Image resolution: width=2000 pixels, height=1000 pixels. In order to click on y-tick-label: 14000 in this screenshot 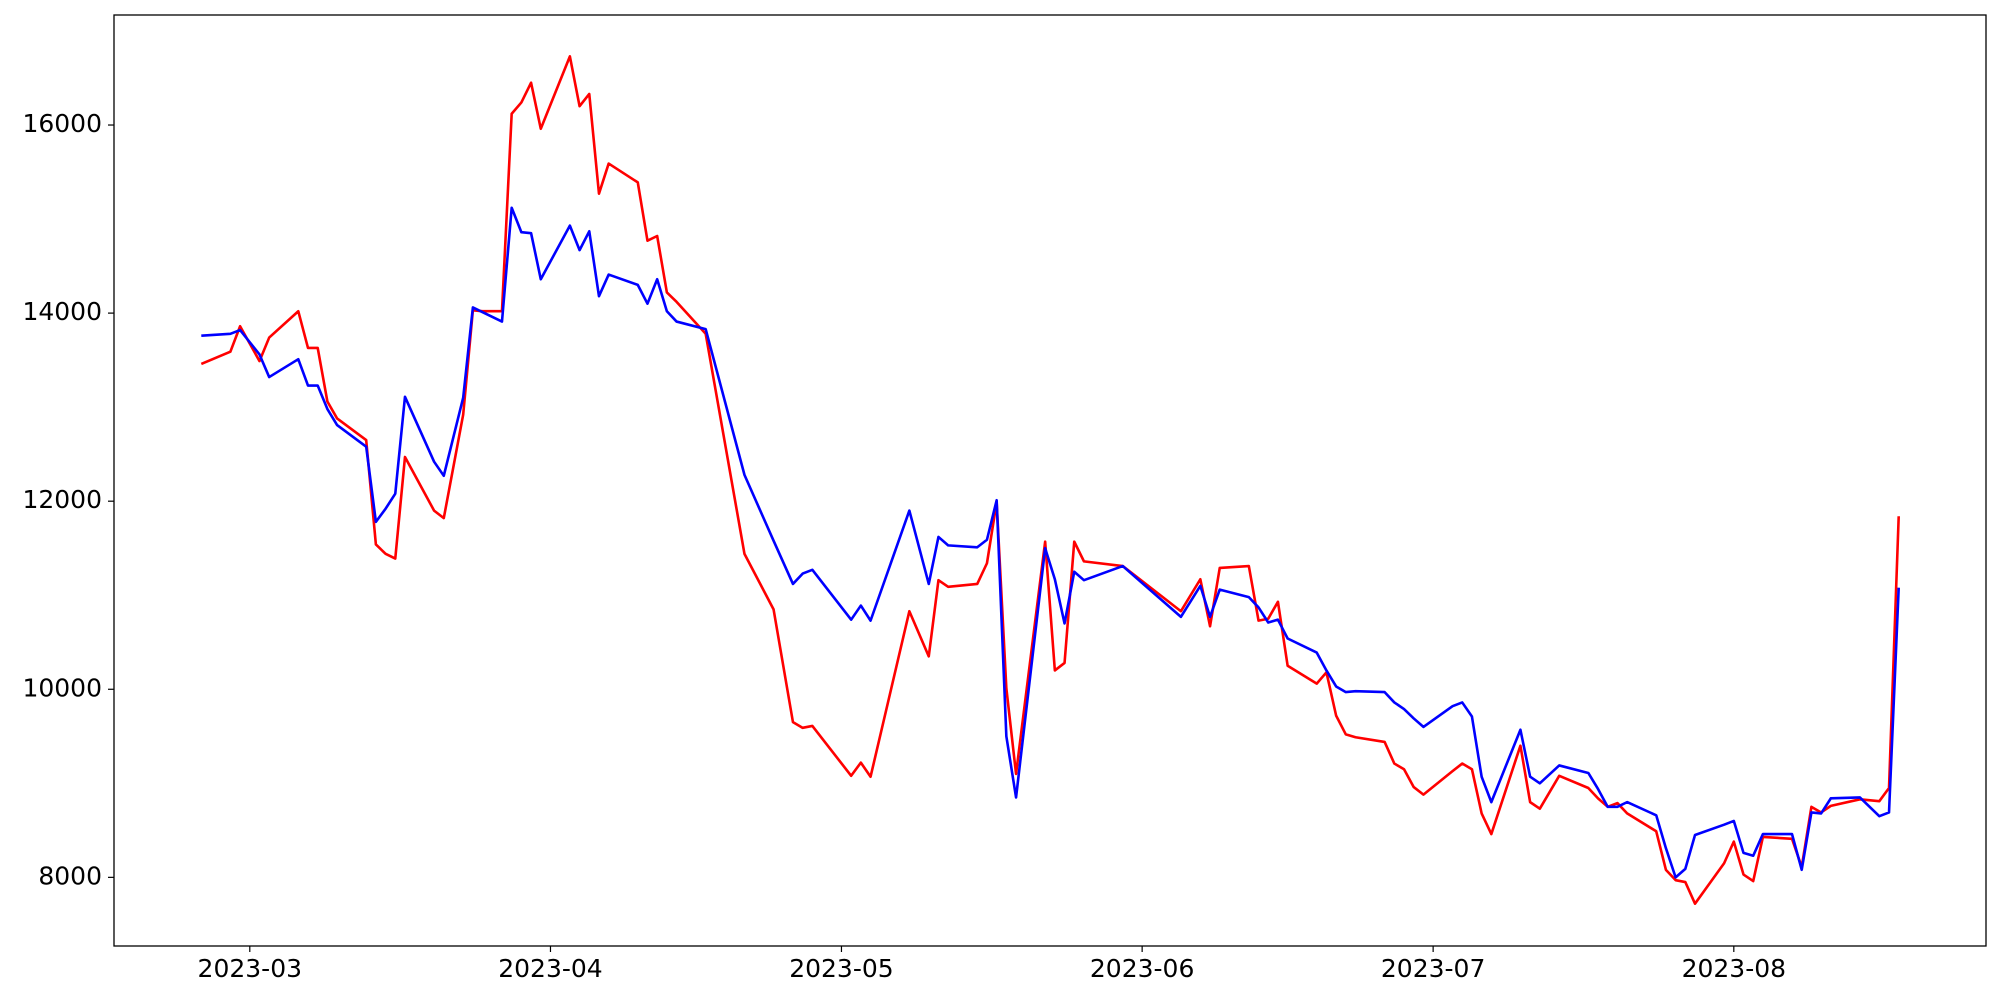, I will do `click(62, 311)`.